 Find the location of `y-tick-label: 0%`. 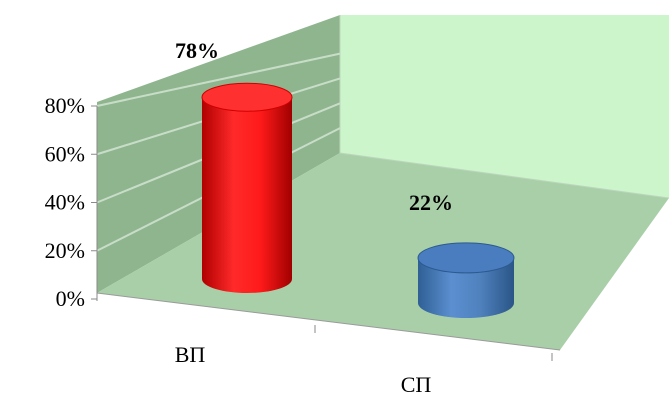

y-tick-label: 0% is located at coordinates (70, 298).